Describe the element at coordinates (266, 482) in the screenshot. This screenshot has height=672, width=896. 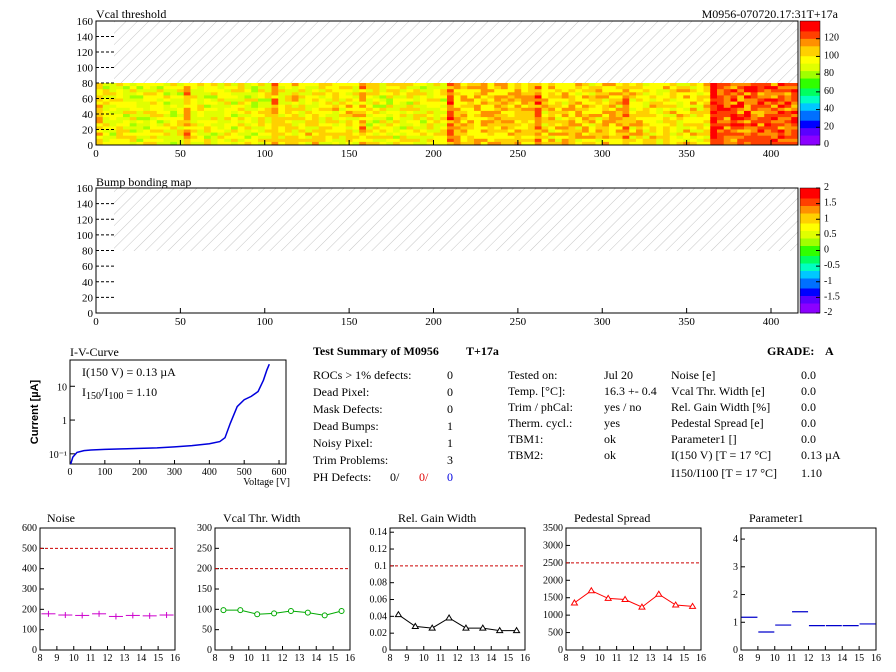
I see `iv-xlabel: Voltage [V]` at that location.